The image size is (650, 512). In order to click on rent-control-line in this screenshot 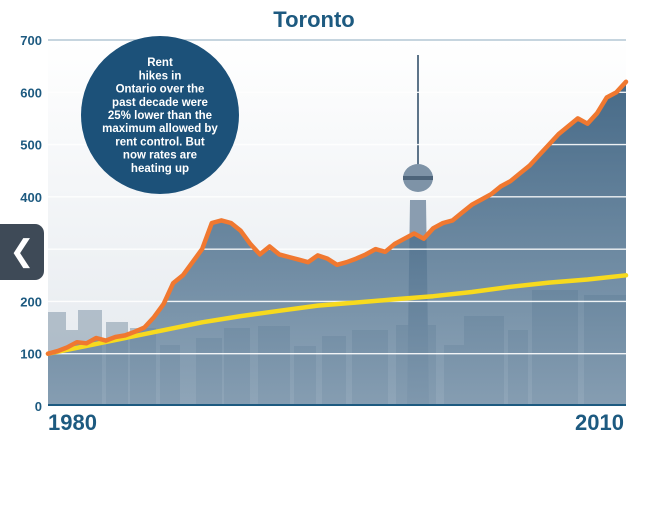, I will do `click(337, 314)`.